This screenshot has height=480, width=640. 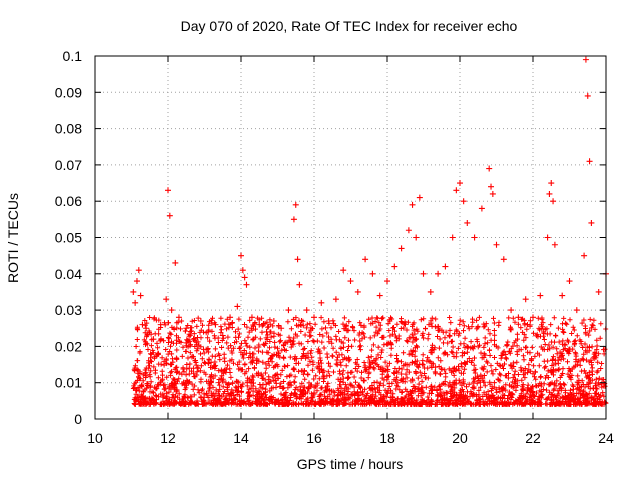 I want to click on x-tick-label: 10, so click(x=95, y=438).